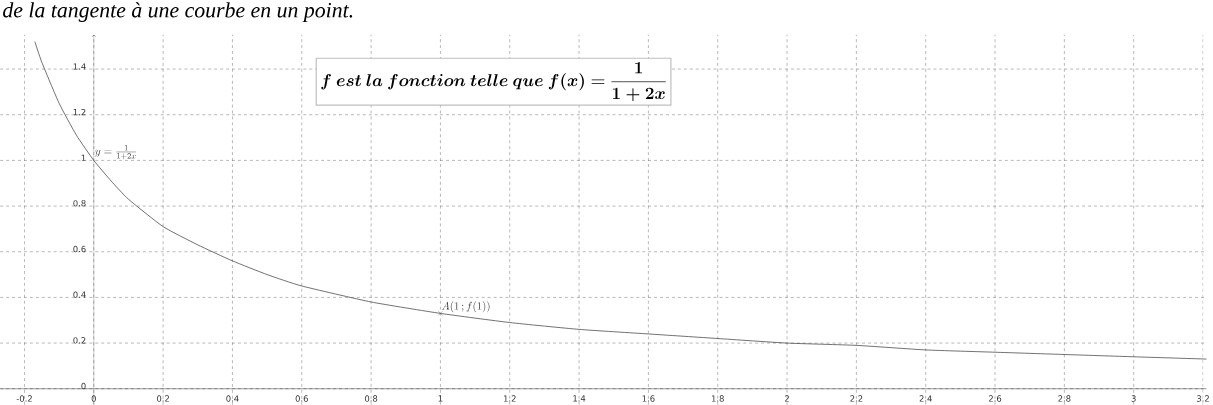  What do you see at coordinates (301, 398) in the screenshot?
I see `x-tick-label: 0.6` at bounding box center [301, 398].